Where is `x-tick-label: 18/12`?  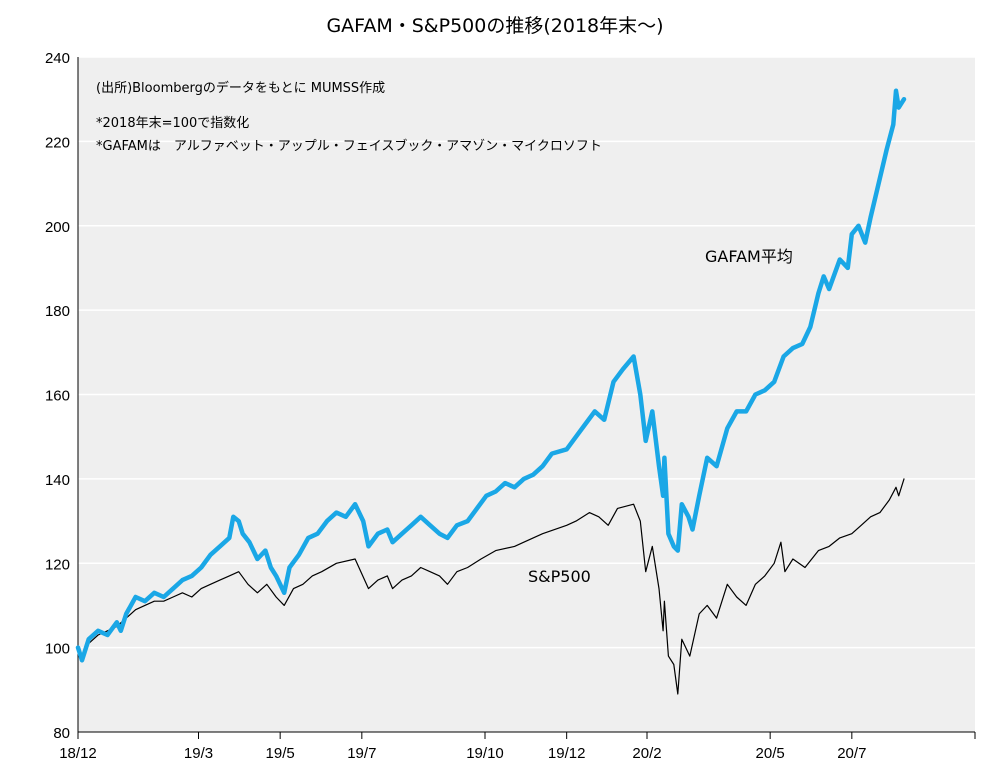 x-tick-label: 18/12 is located at coordinates (78, 753).